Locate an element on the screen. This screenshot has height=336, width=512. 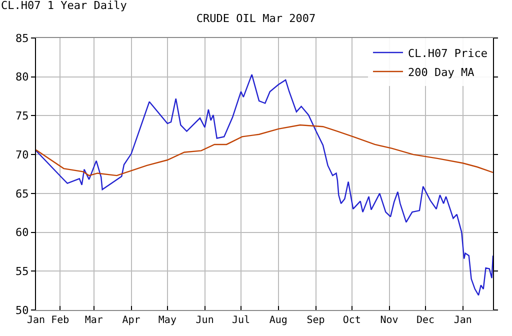
y-tick-label: 85 is located at coordinates (22, 38).